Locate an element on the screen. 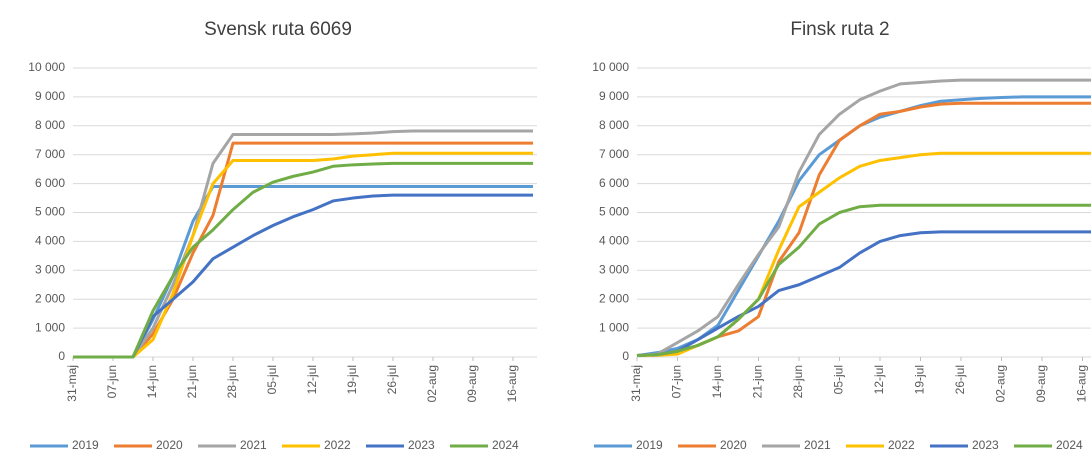  chart-title: Finsk ruta 2 is located at coordinates (839, 29).